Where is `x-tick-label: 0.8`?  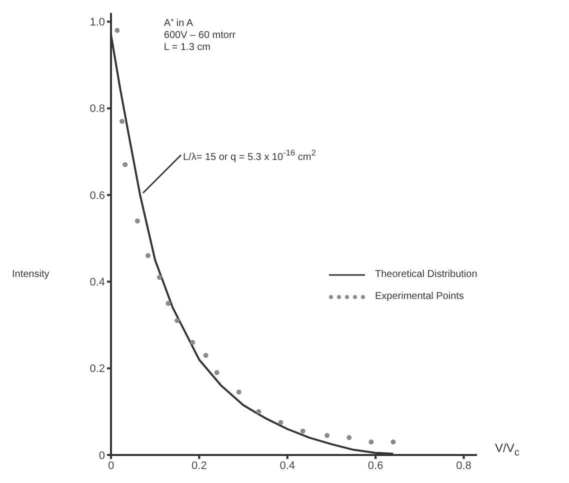 x-tick-label: 0.8 is located at coordinates (464, 466).